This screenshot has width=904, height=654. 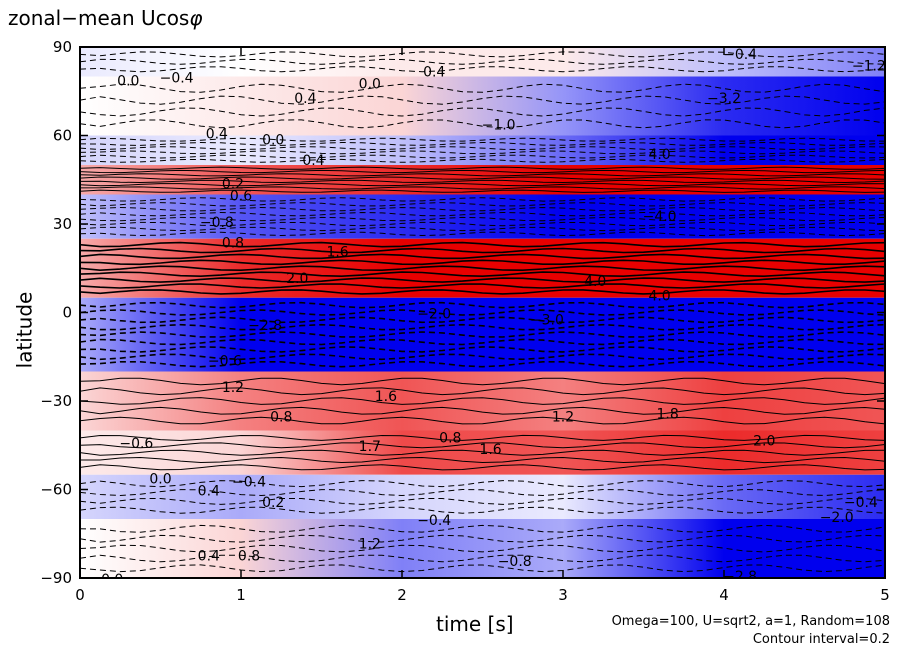 I want to click on contour-value-label: −1.2, so click(x=869, y=67).